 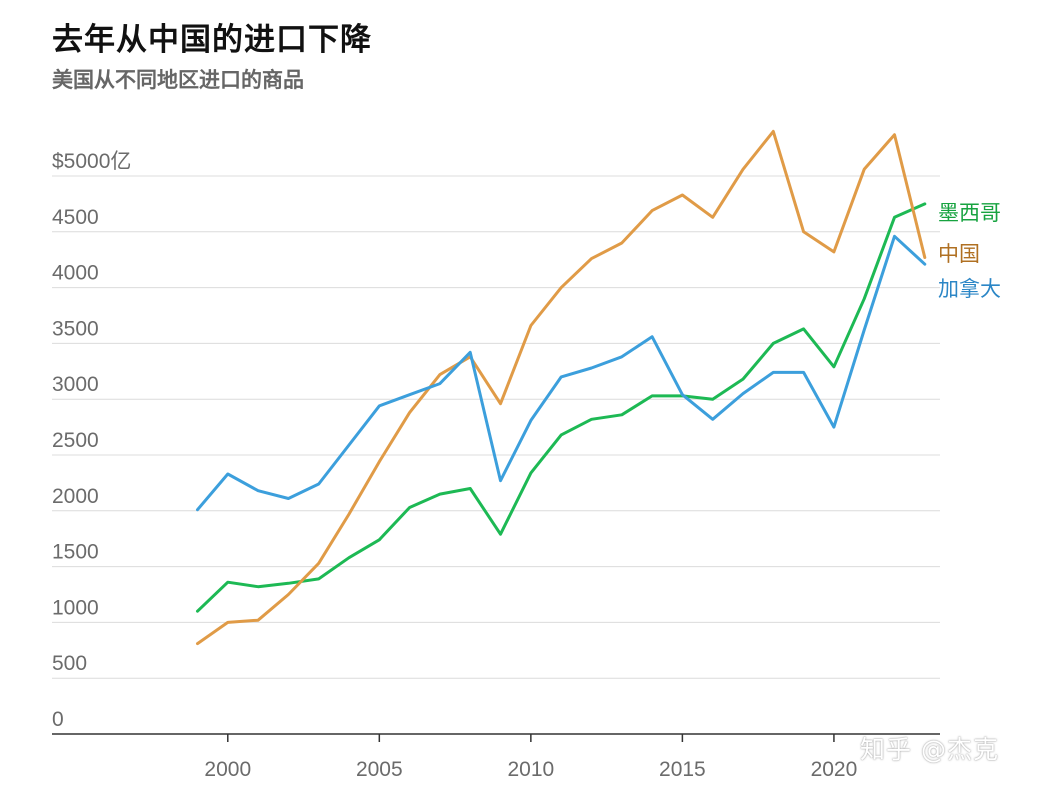 What do you see at coordinates (75, 328) in the screenshot?
I see `y-tick-label: 3500` at bounding box center [75, 328].